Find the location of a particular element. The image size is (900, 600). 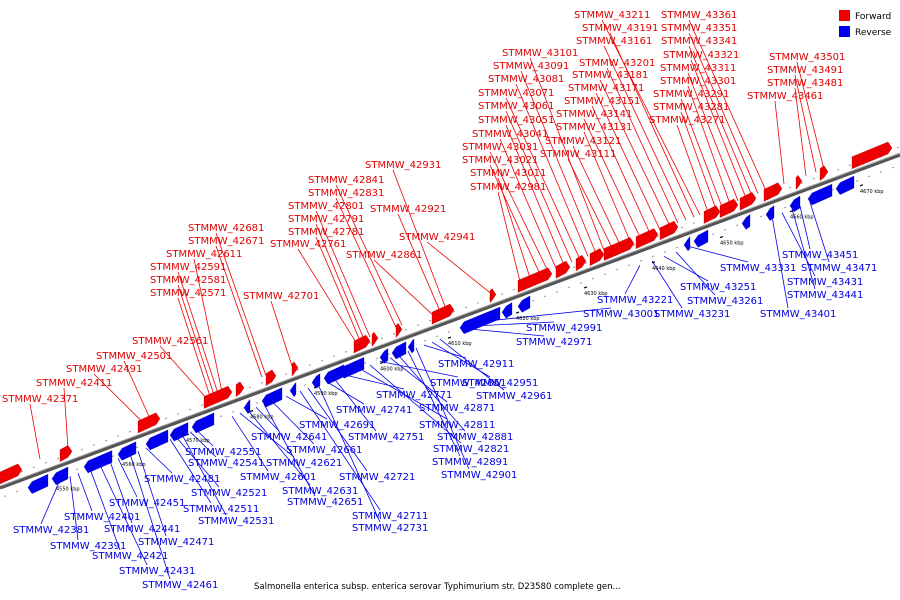

reverse-gene-label: STMMW_43431 is located at coordinates (825, 282).